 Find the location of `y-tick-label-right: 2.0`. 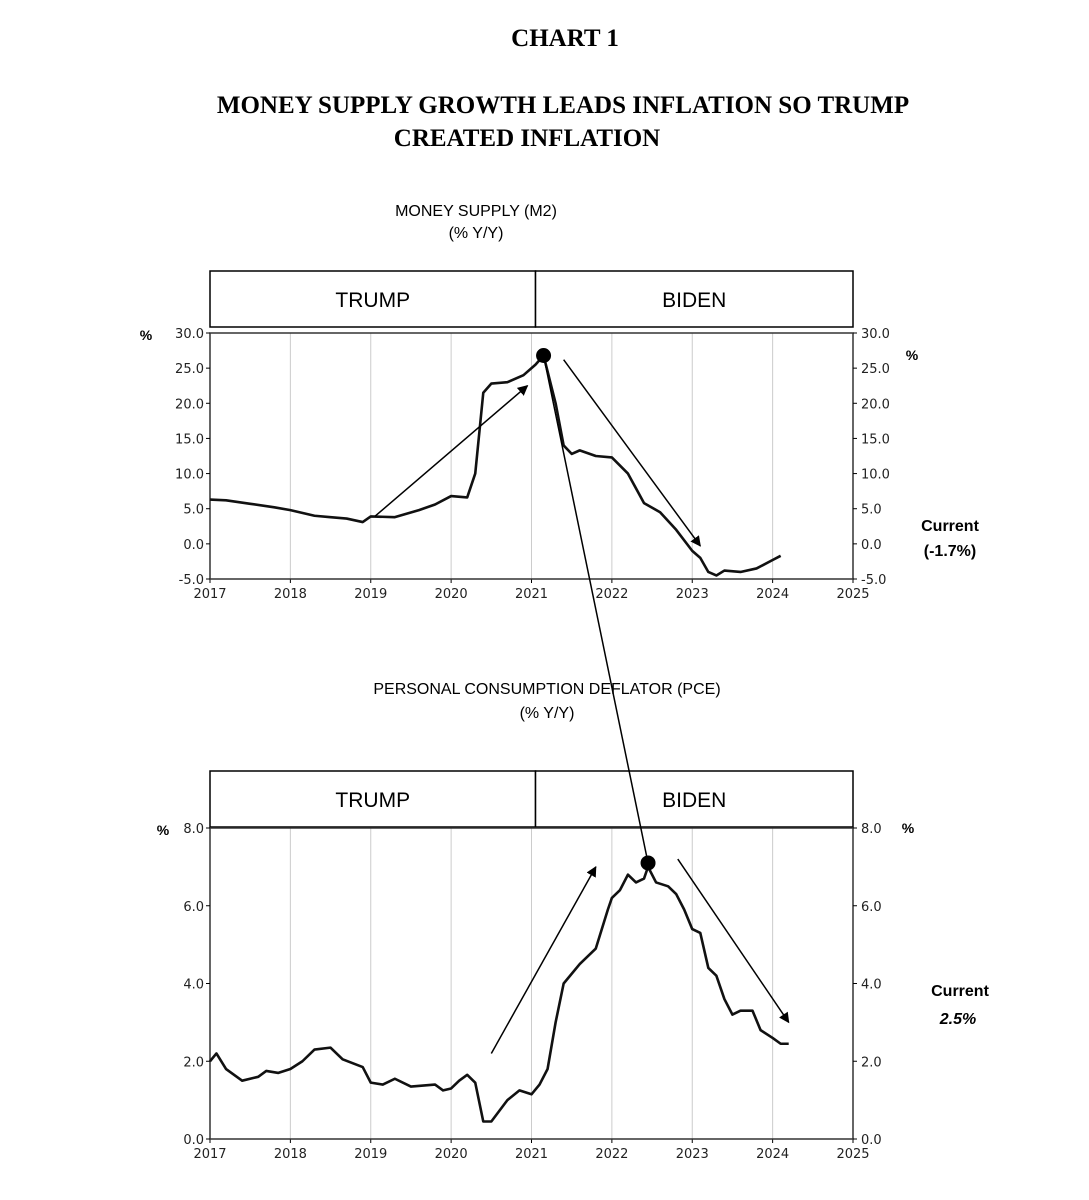

y-tick-label-right: 2.0 is located at coordinates (871, 1062).